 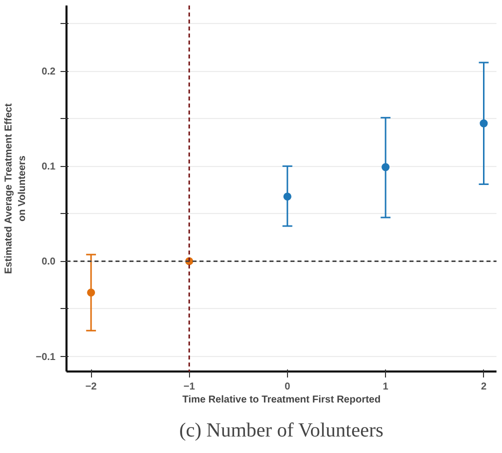 I want to click on x-tick-label: 2, so click(x=483, y=387).